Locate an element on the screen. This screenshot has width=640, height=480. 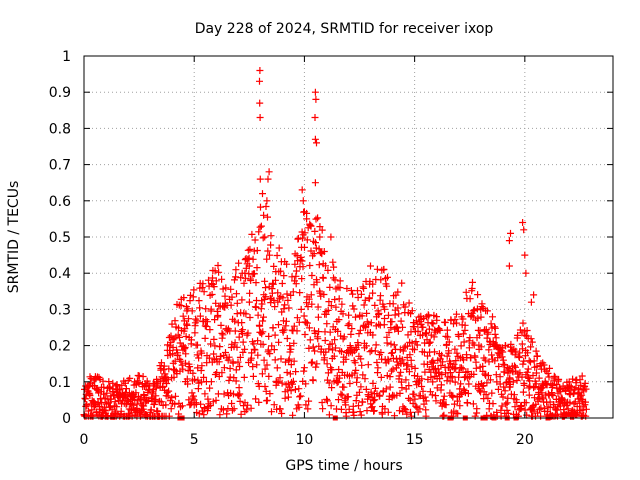
y-tick-label: 0.6 is located at coordinates (60, 202).